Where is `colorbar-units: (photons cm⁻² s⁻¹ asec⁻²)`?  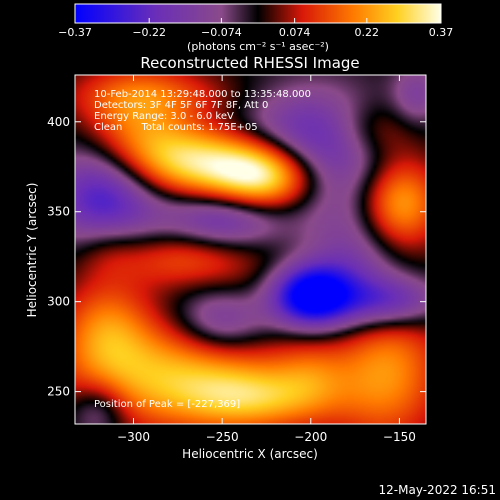
colorbar-units: (photons cm⁻² s⁻¹ asec⁻²) is located at coordinates (258, 46).